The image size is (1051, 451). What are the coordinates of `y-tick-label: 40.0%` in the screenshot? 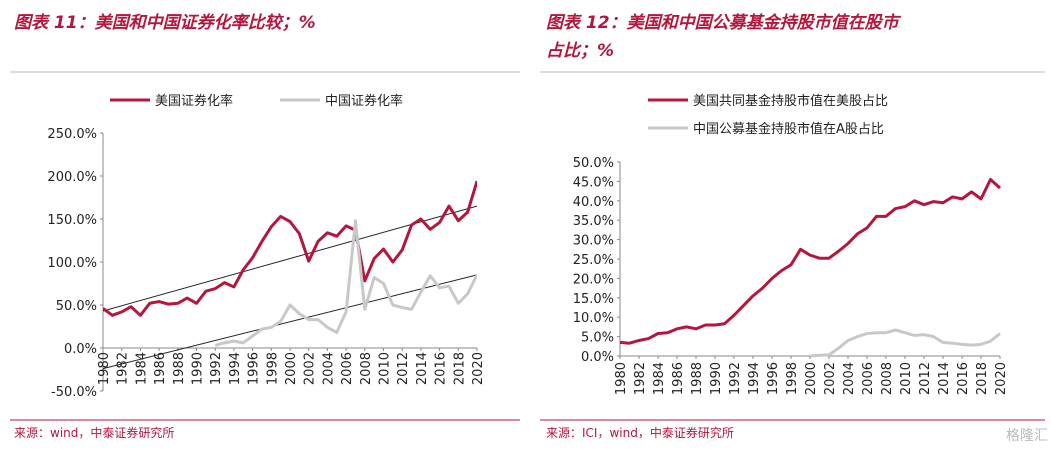 It's located at (593, 202).